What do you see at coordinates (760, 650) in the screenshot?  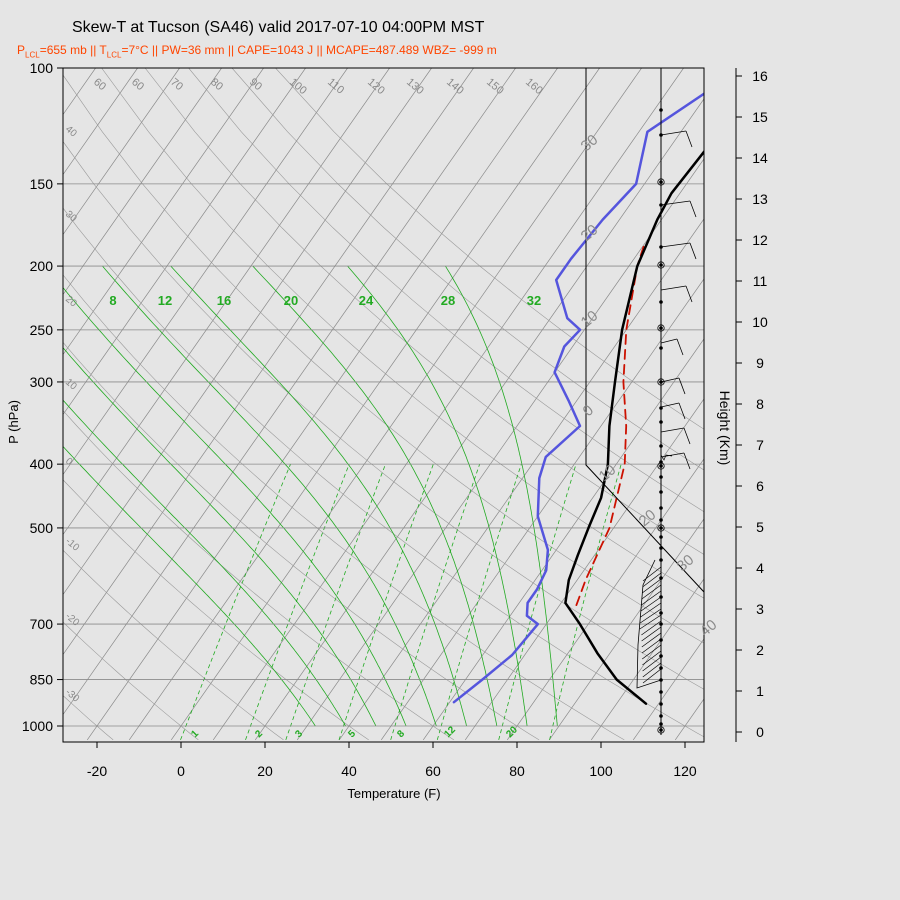 I see `height-tick-label: 2` at bounding box center [760, 650].